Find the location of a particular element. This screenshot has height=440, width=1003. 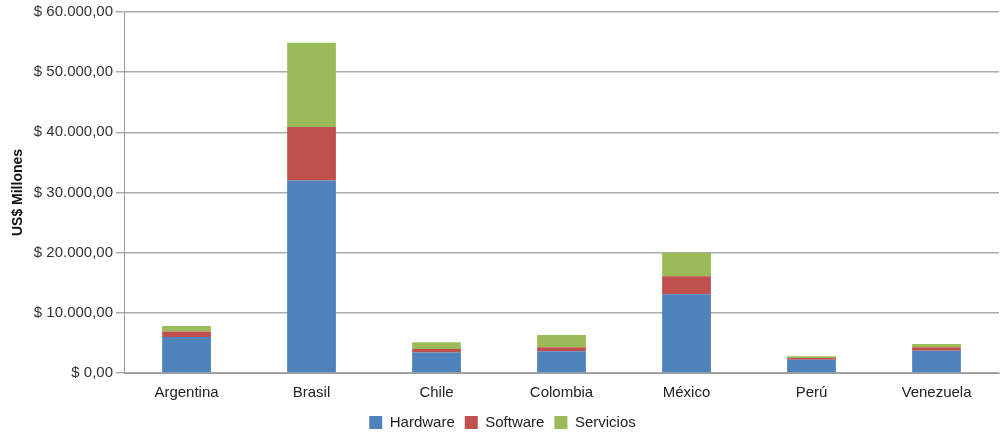

y-tick-label: $ 50.000,00 is located at coordinates (73, 71).